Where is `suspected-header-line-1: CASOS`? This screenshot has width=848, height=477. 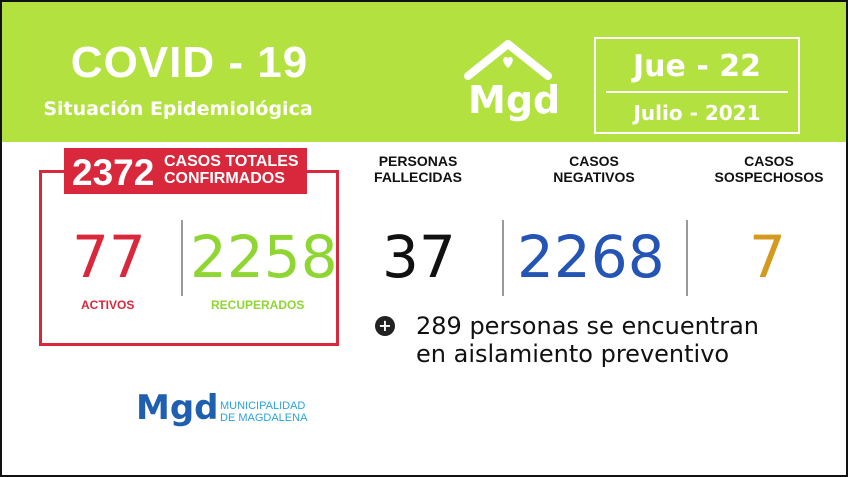
suspected-header-line-1: CASOS is located at coordinates (769, 161).